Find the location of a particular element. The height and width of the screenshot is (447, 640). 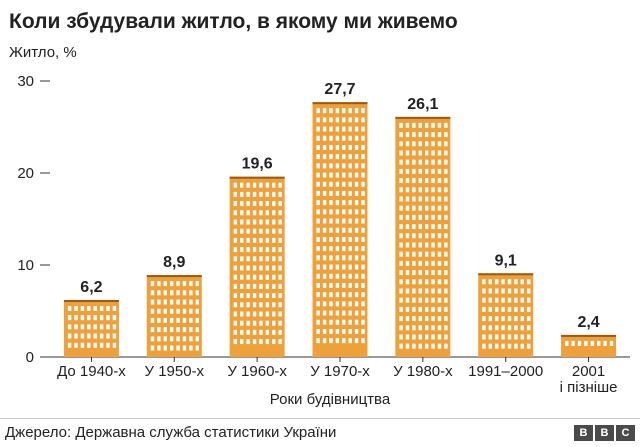

y-tick-label: 20 is located at coordinates (25, 173).